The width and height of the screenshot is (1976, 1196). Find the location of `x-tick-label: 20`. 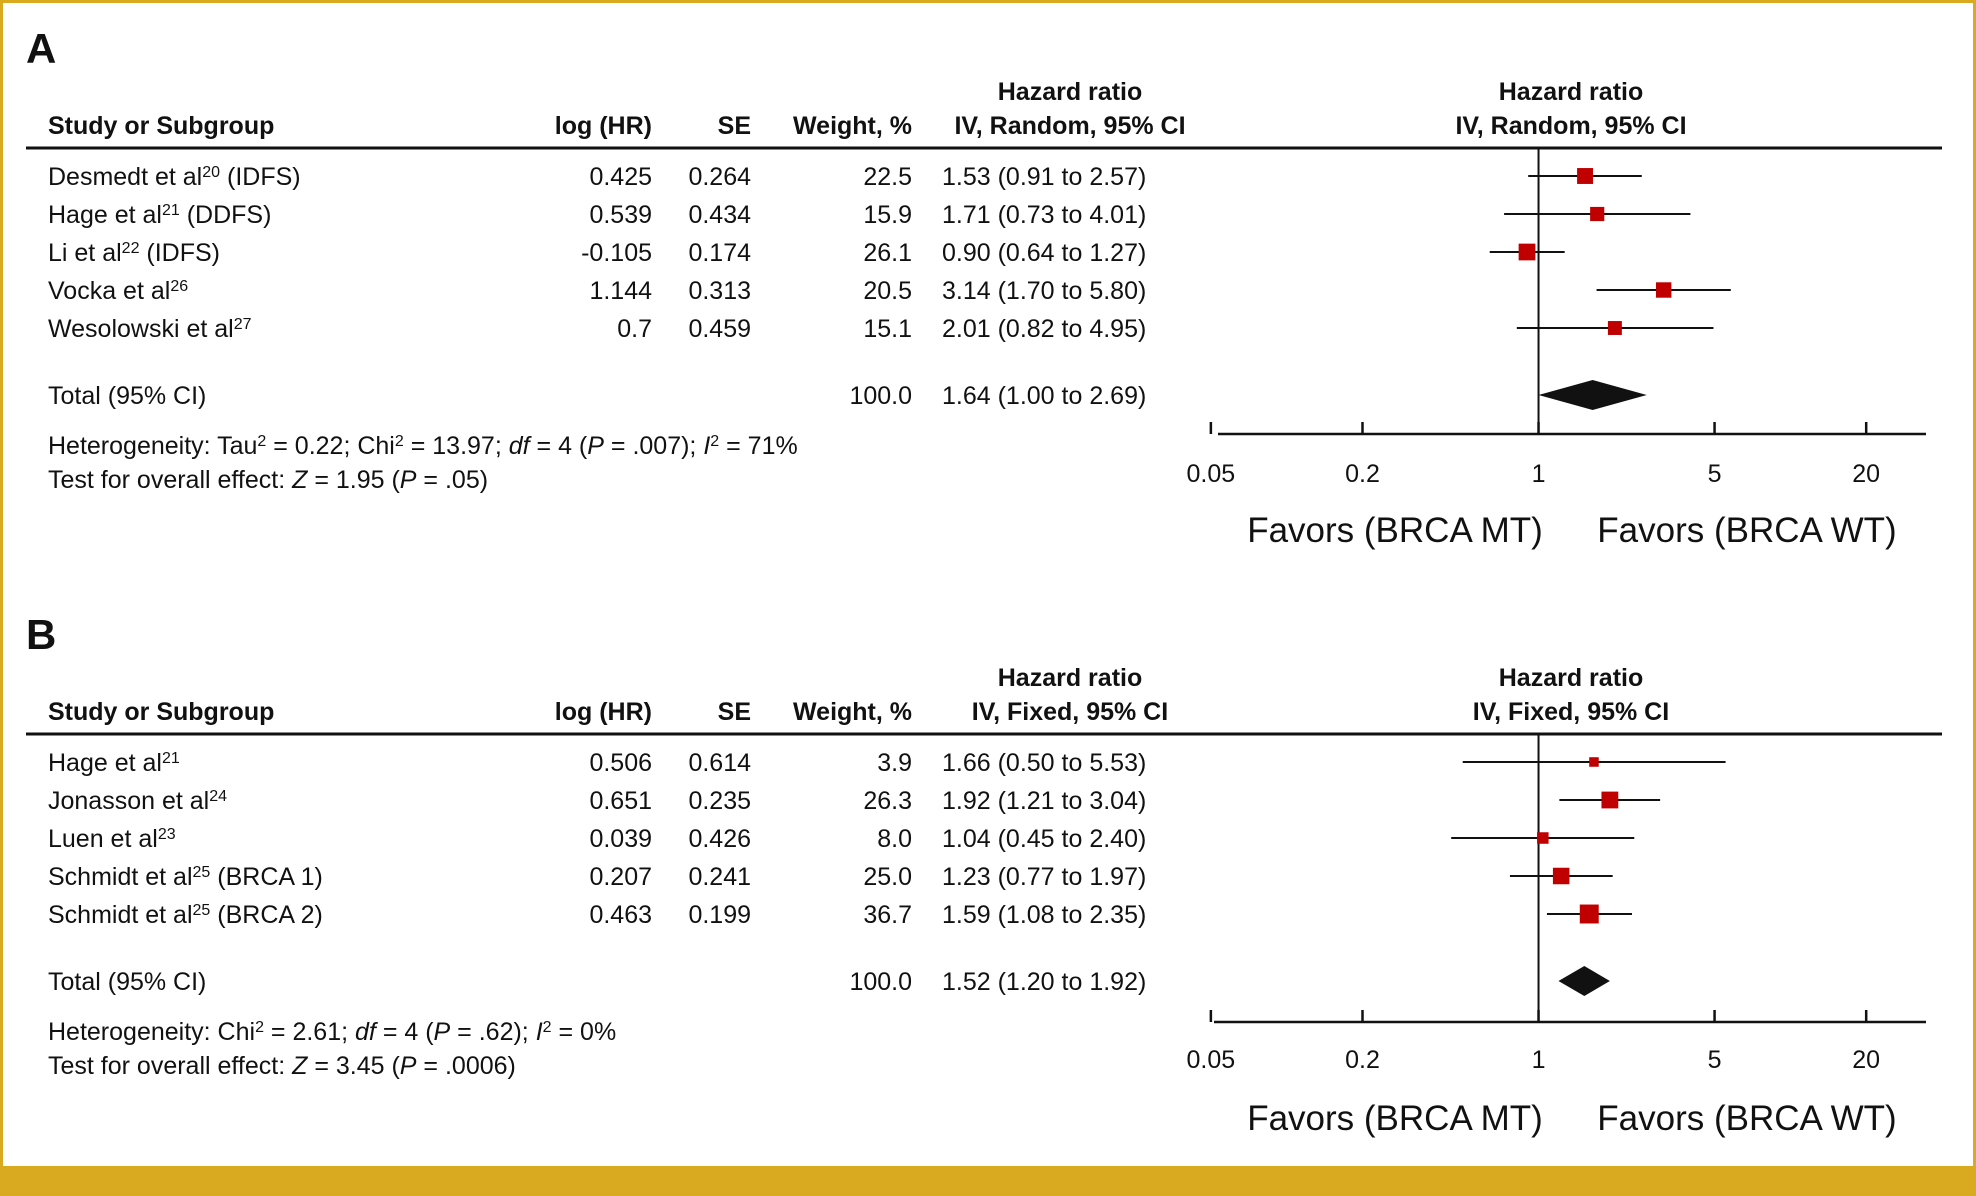

x-tick-label: 20 is located at coordinates (1866, 474).